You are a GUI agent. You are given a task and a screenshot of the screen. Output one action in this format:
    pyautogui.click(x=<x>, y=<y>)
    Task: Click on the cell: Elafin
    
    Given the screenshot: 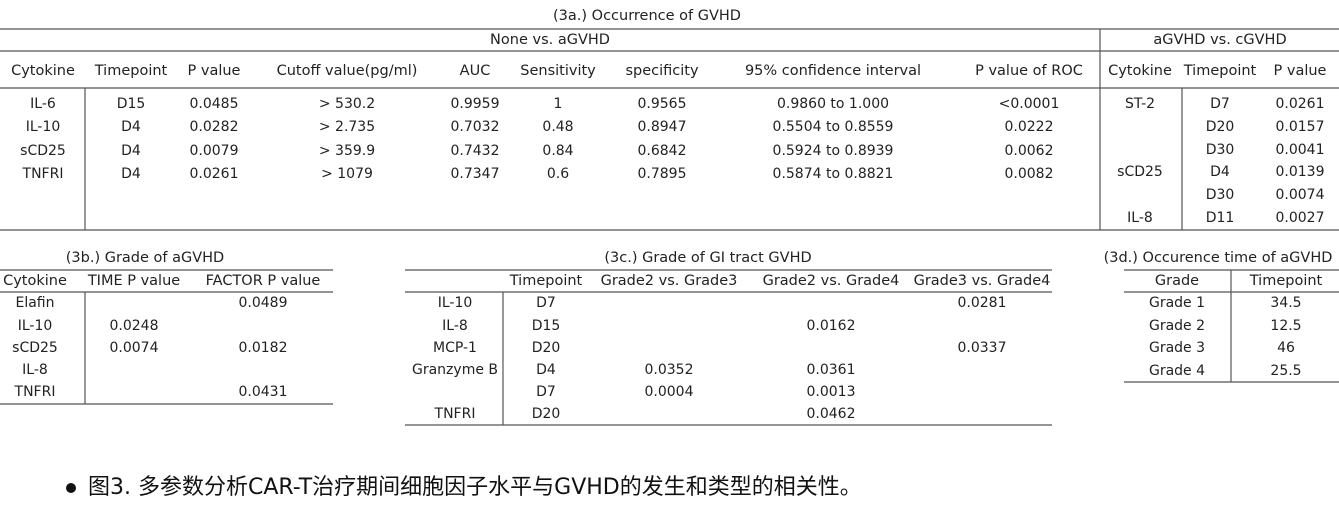 What is the action you would take?
    pyautogui.click(x=34, y=303)
    